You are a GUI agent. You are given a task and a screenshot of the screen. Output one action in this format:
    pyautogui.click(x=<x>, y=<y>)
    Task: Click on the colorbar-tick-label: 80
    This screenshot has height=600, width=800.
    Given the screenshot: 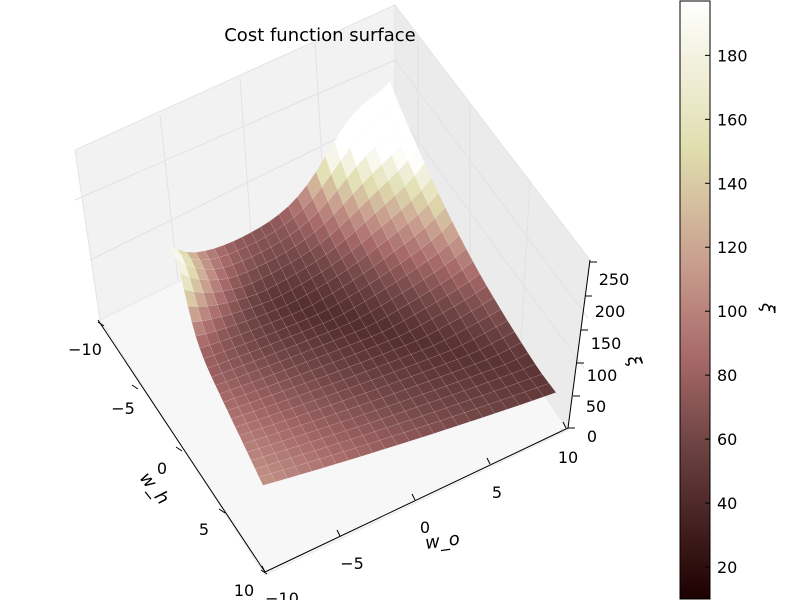 What is the action you would take?
    pyautogui.click(x=727, y=375)
    